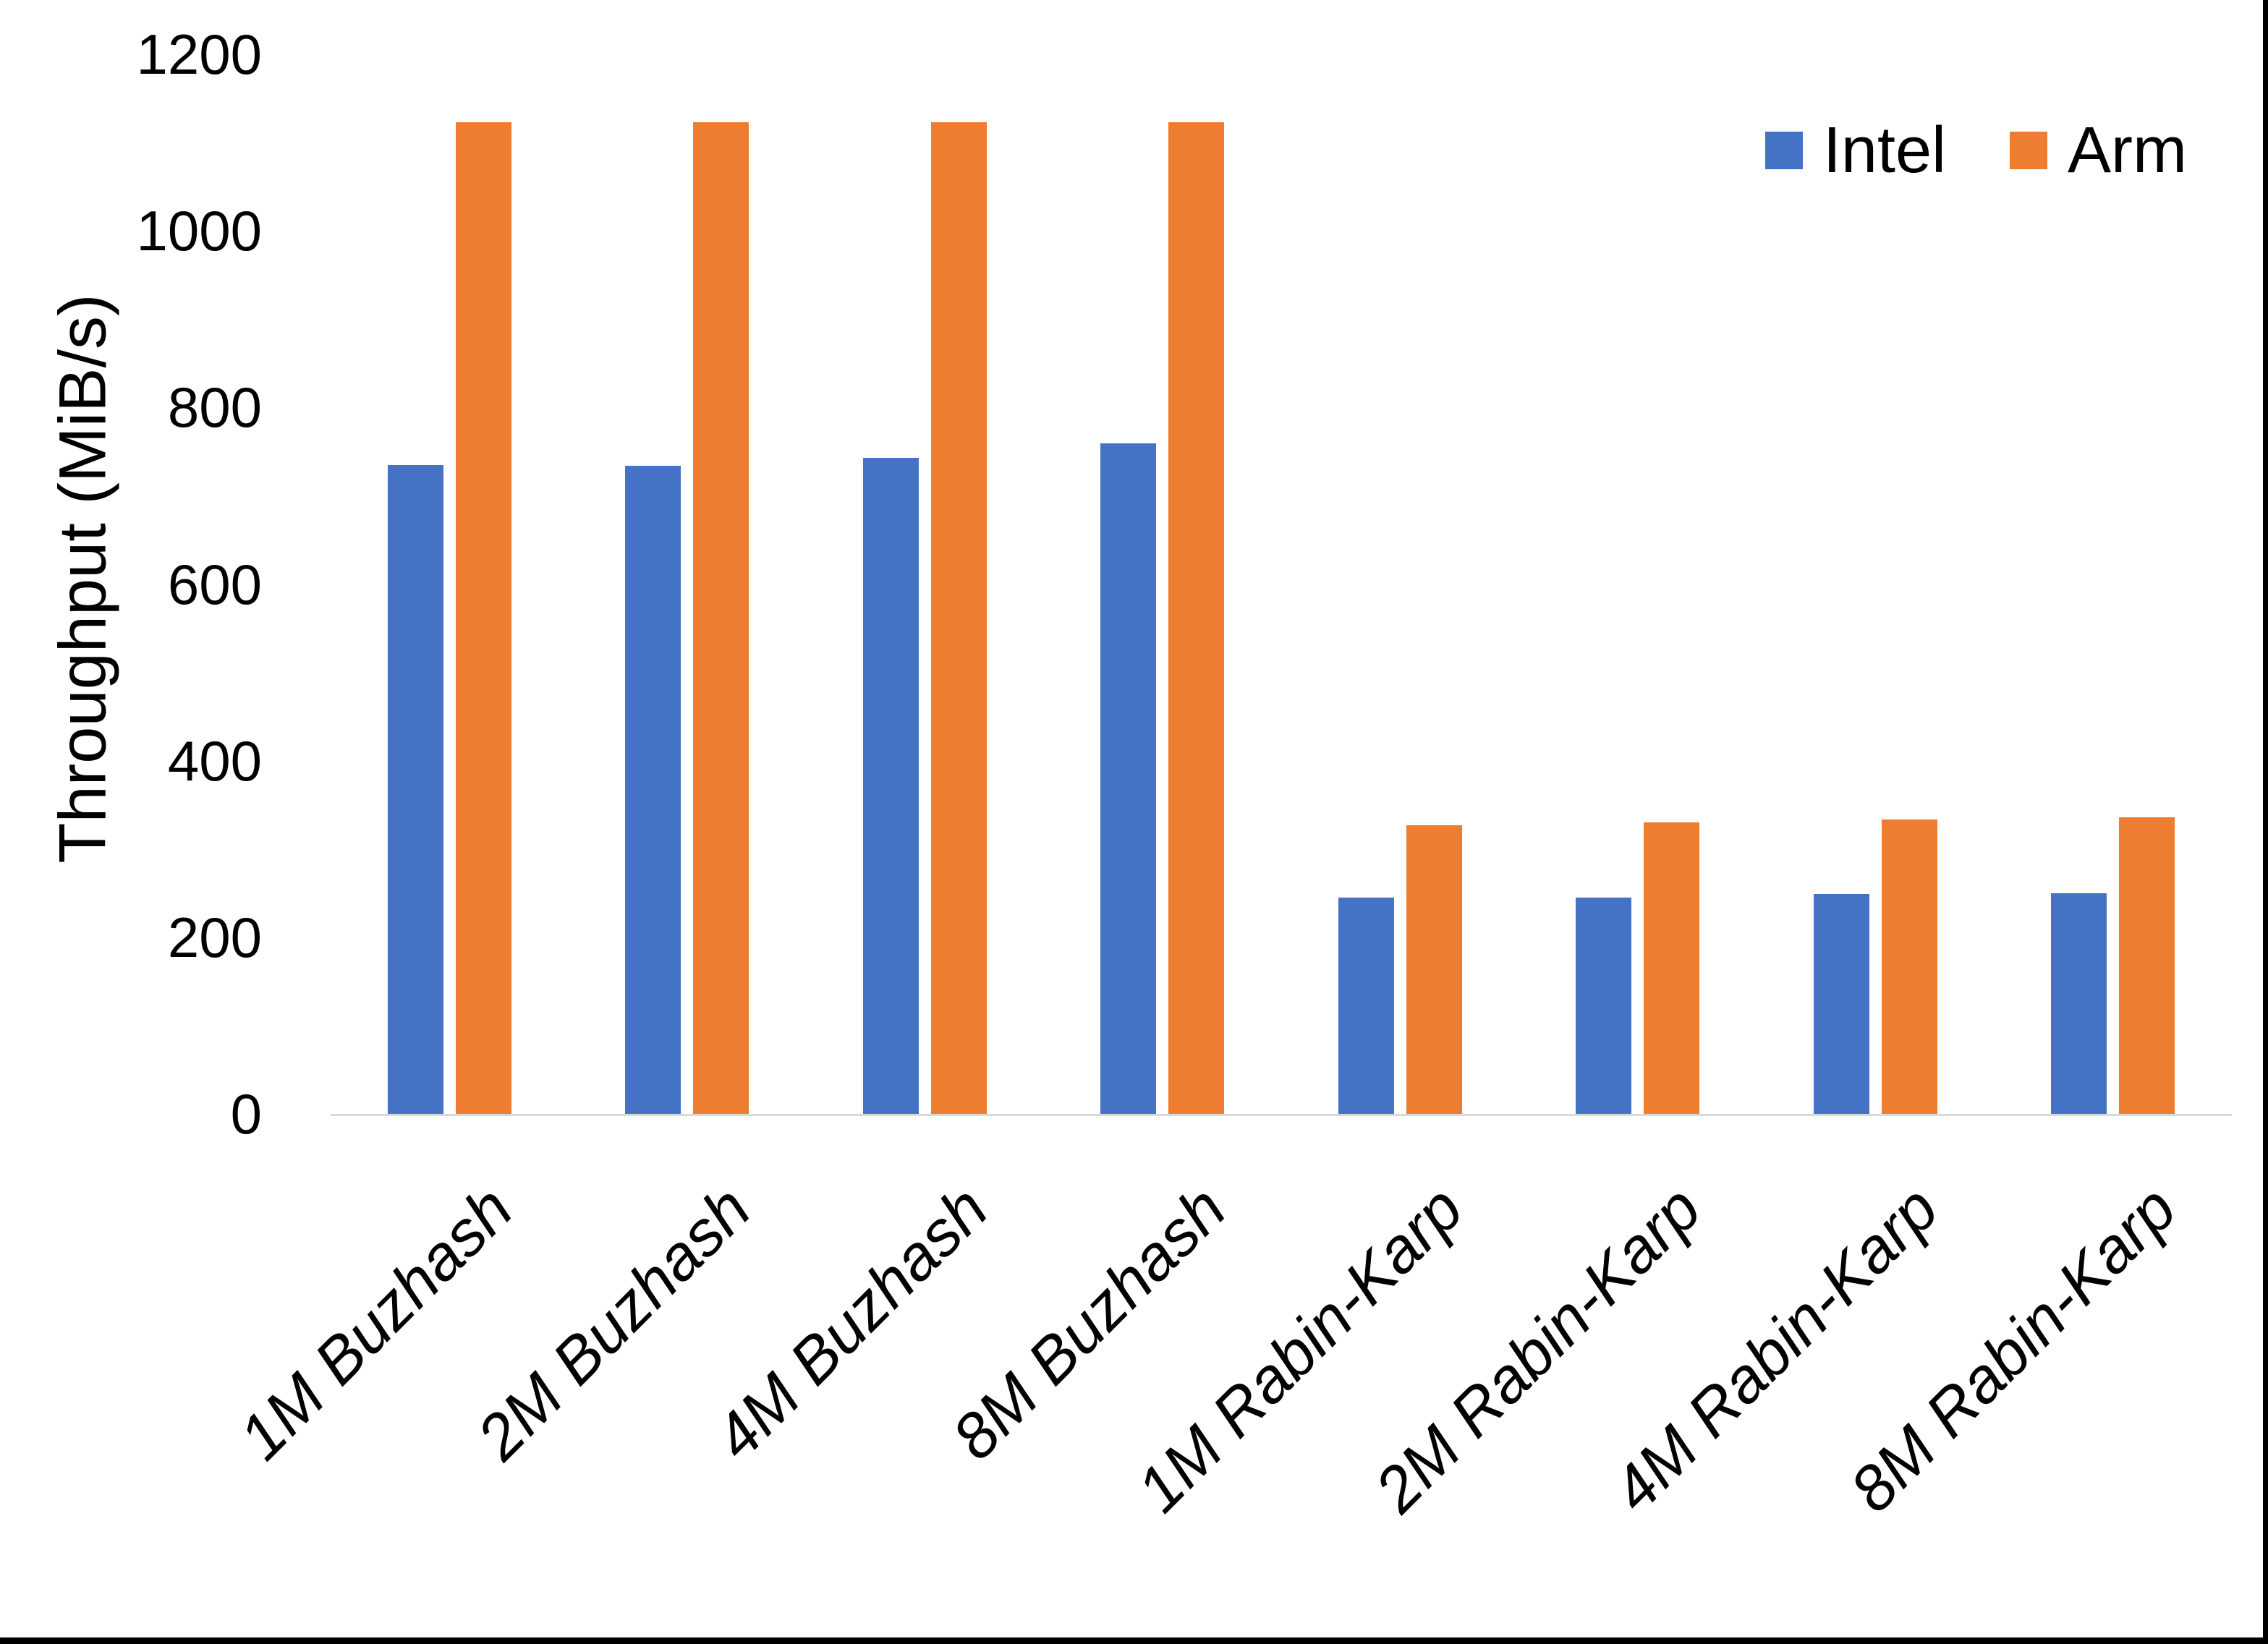 The image size is (2268, 1644). I want to click on y-axis-tick-labels: 0 200 400 600 800 1000 1200, so click(131, 584).